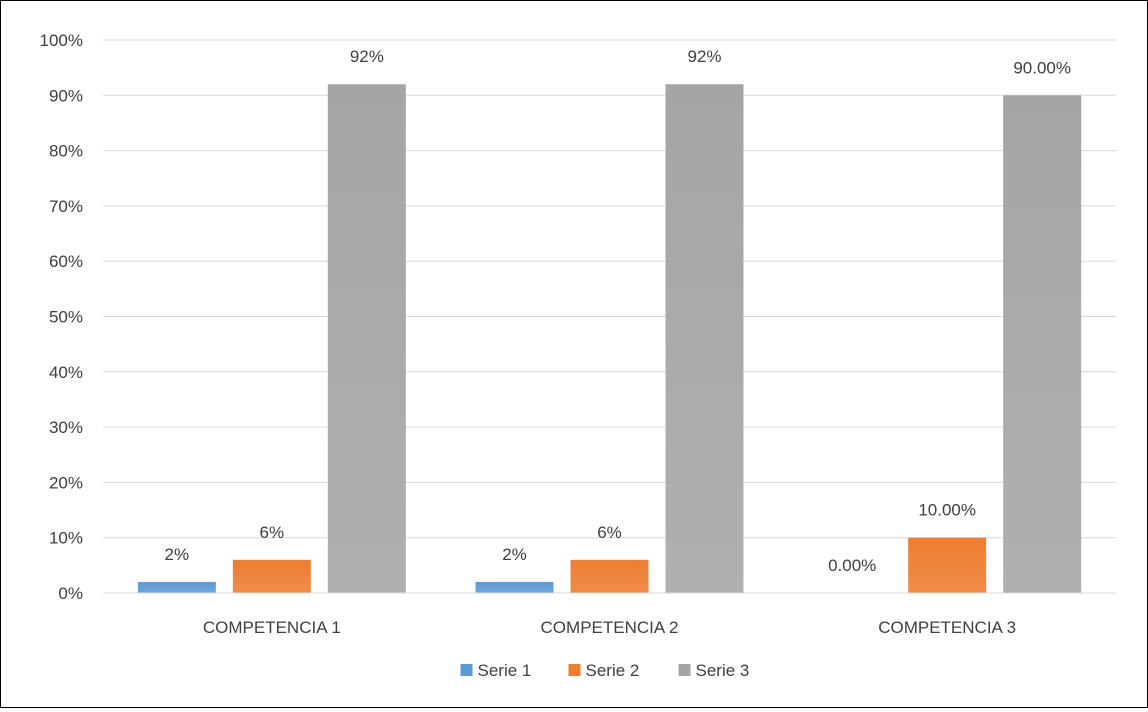 Image resolution: width=1148 pixels, height=712 pixels. I want to click on y-tick-label: 90%, so click(66, 95).